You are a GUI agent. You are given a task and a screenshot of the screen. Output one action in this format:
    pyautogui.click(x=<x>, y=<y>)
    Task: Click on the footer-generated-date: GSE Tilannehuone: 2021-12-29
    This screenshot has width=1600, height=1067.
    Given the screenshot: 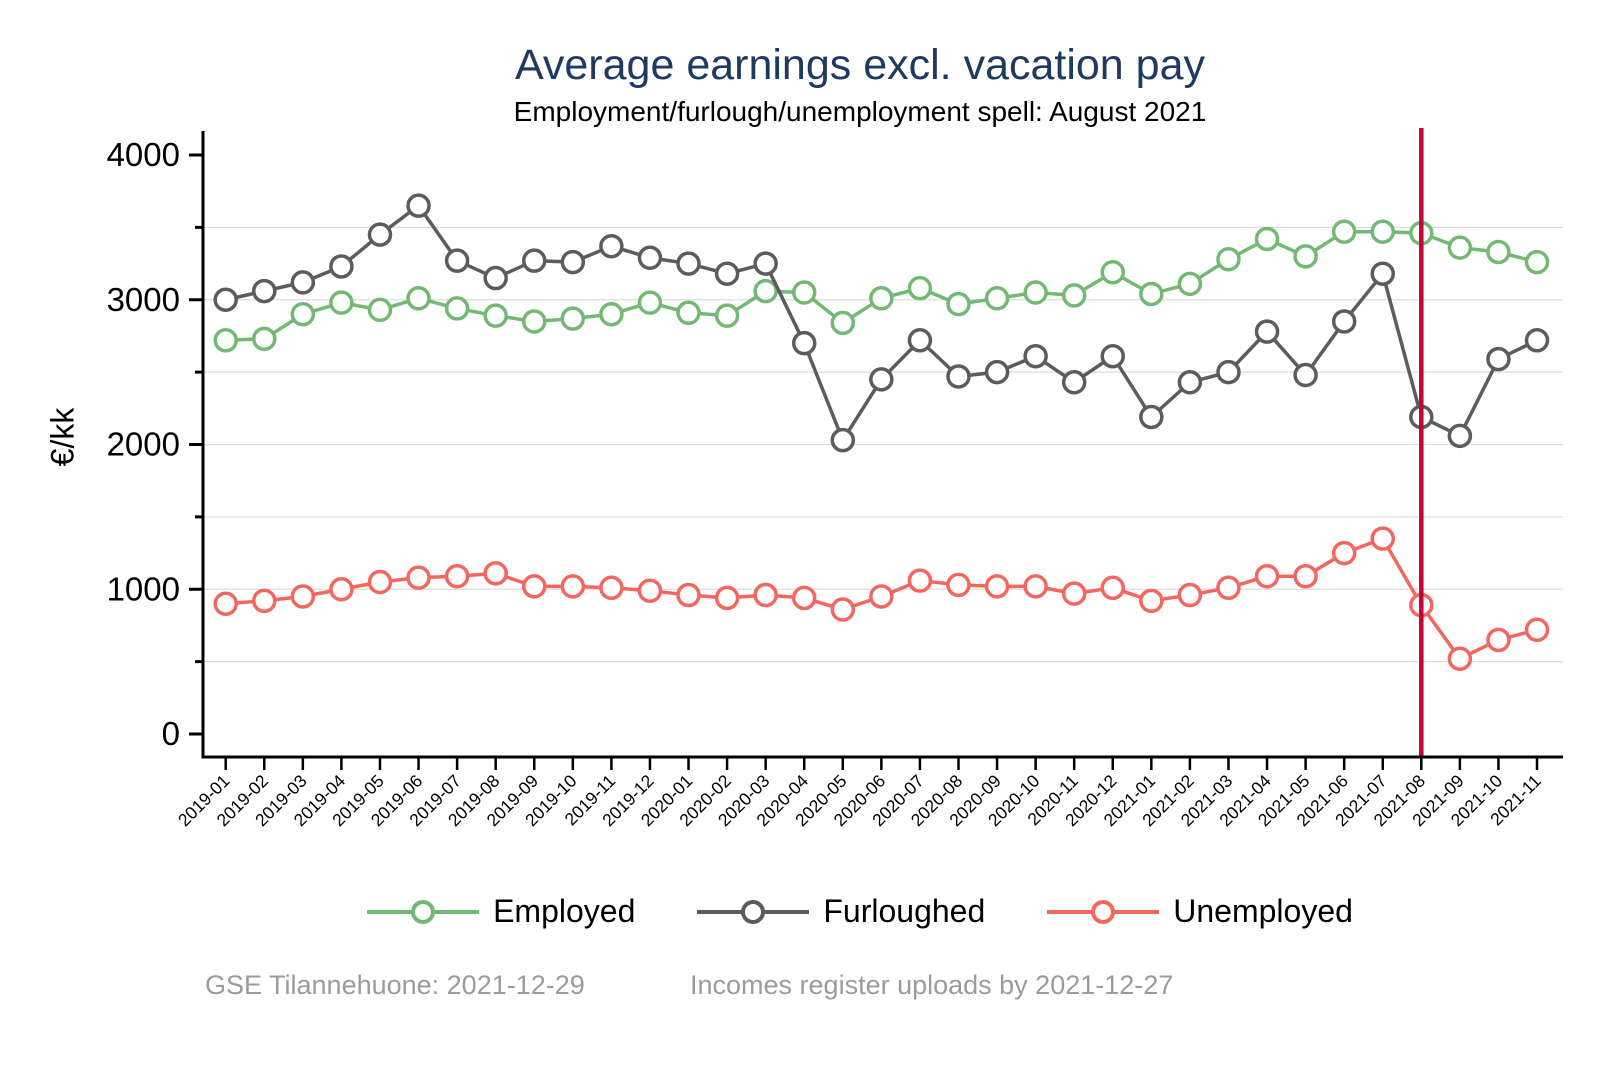 What is the action you would take?
    pyautogui.click(x=395, y=985)
    